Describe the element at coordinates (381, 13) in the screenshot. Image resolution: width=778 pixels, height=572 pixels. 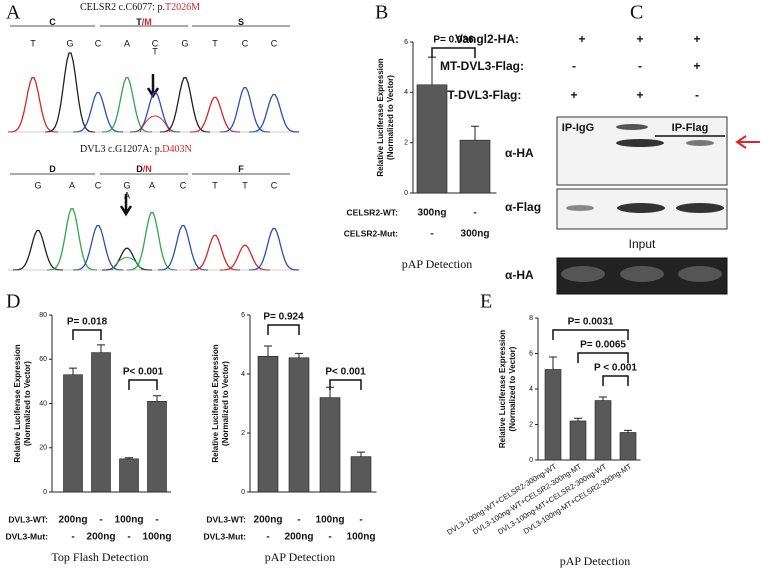
I see `panel-label: B` at that location.